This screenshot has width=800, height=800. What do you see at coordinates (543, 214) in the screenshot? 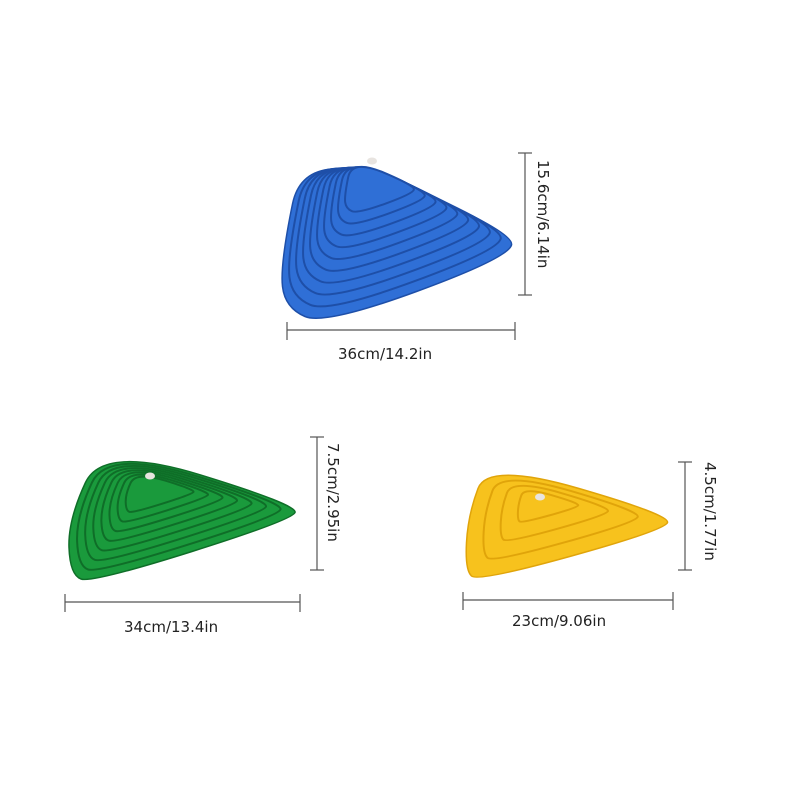
I see `blue-height-label: 15.6cm/6.14in` at bounding box center [543, 214].